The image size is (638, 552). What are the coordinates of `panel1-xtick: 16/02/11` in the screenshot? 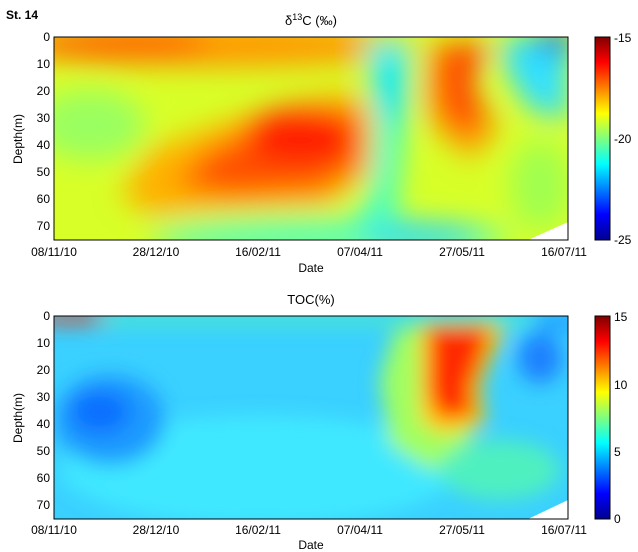 It's located at (258, 252).